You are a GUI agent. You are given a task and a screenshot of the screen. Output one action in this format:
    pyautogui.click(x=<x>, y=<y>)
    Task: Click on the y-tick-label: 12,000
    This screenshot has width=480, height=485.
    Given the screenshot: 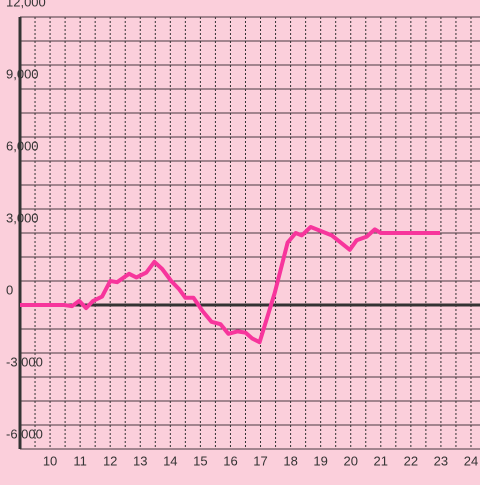 What is the action you would take?
    pyautogui.click(x=26, y=4)
    